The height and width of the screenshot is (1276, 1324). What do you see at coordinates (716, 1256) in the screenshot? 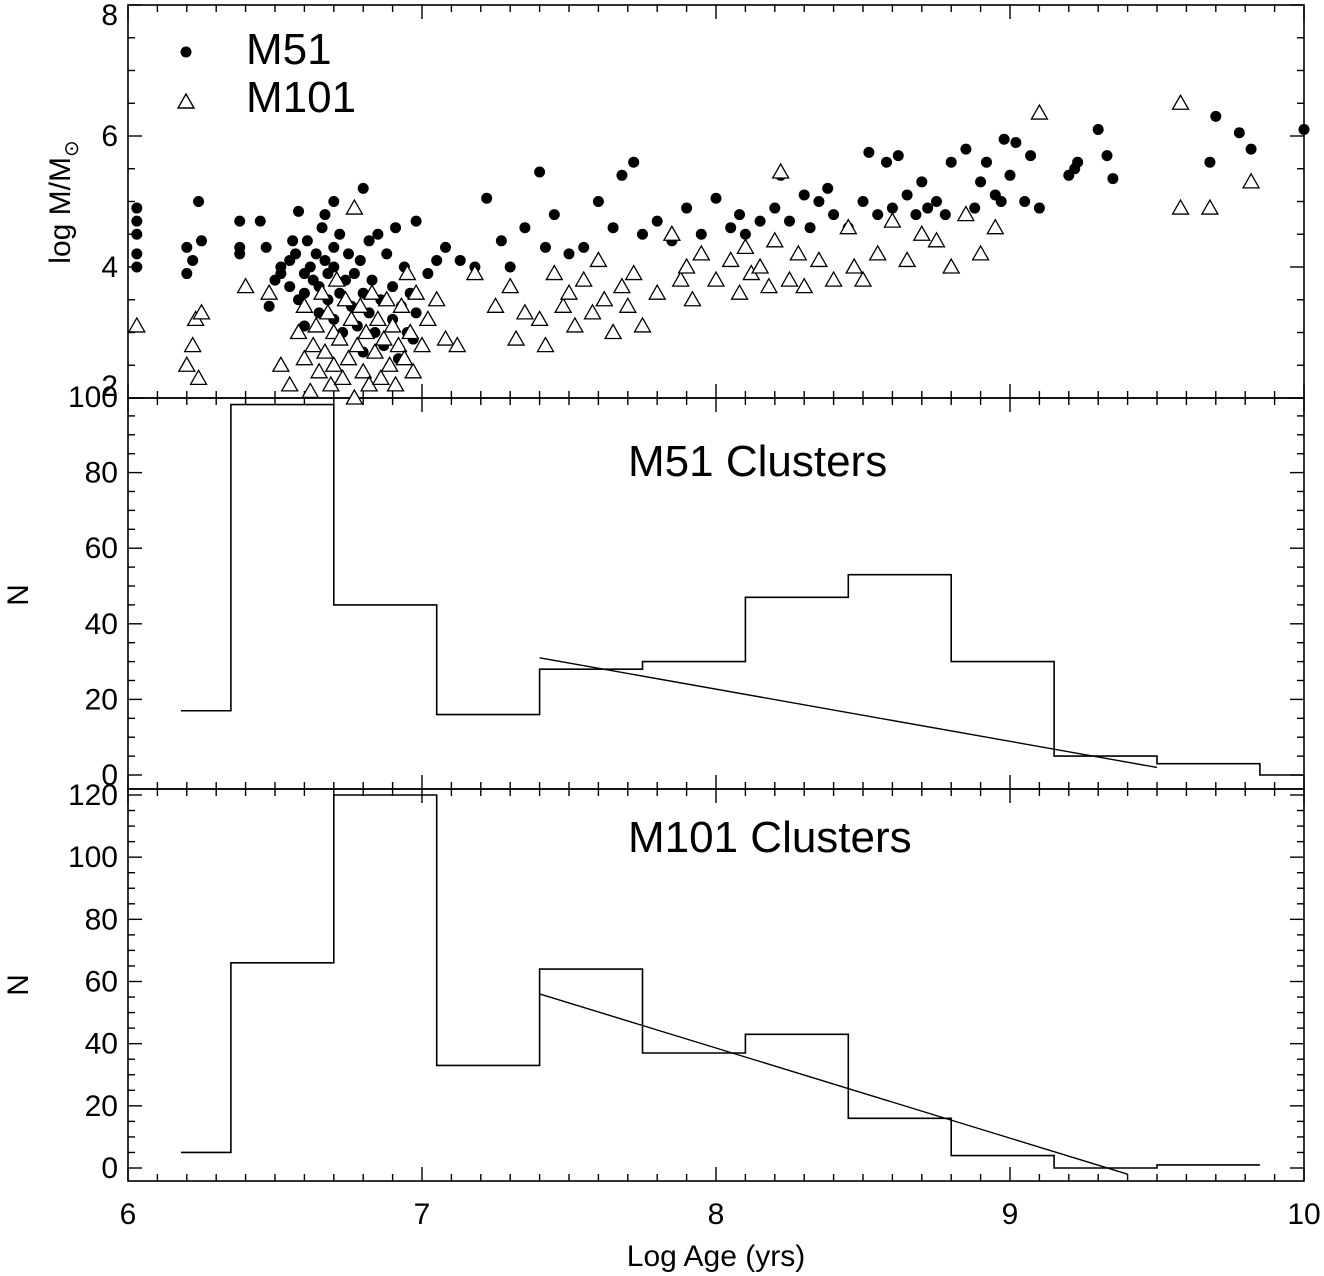
I see `x-axis-label: Log Age (yrs)` at bounding box center [716, 1256].